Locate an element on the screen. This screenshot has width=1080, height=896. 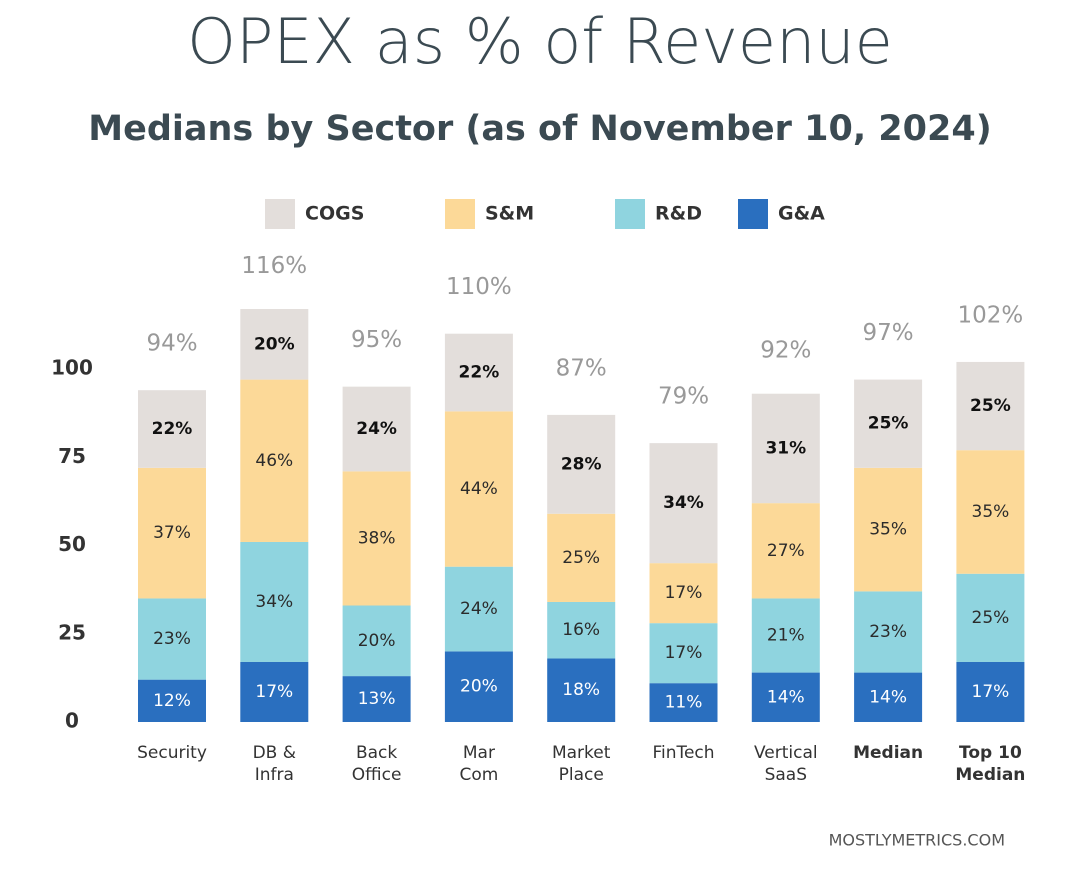
y-tick-label: 50 is located at coordinates (72, 544).